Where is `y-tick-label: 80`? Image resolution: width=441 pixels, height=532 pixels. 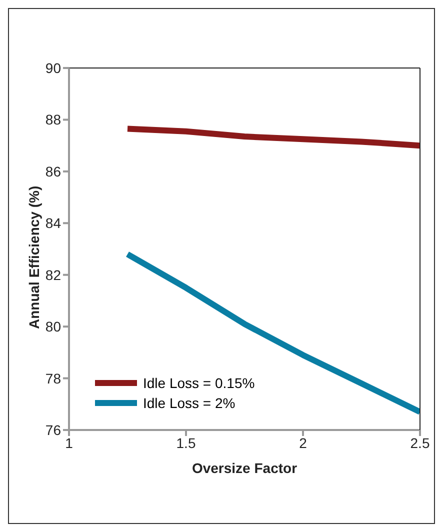 y-tick-label: 80 is located at coordinates (53, 326).